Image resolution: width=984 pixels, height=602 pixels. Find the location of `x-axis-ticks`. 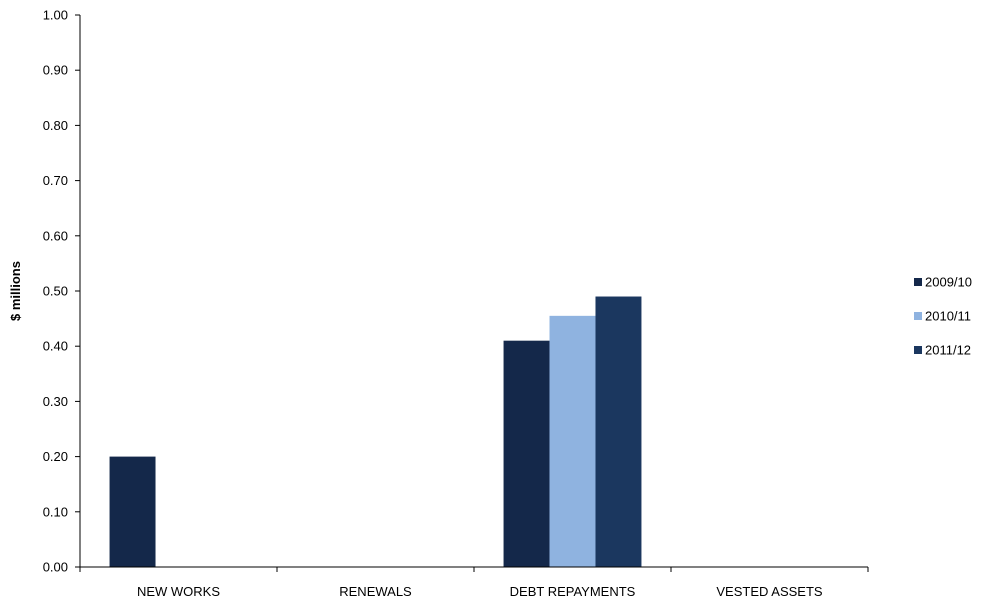

x-axis-ticks is located at coordinates (474, 569).